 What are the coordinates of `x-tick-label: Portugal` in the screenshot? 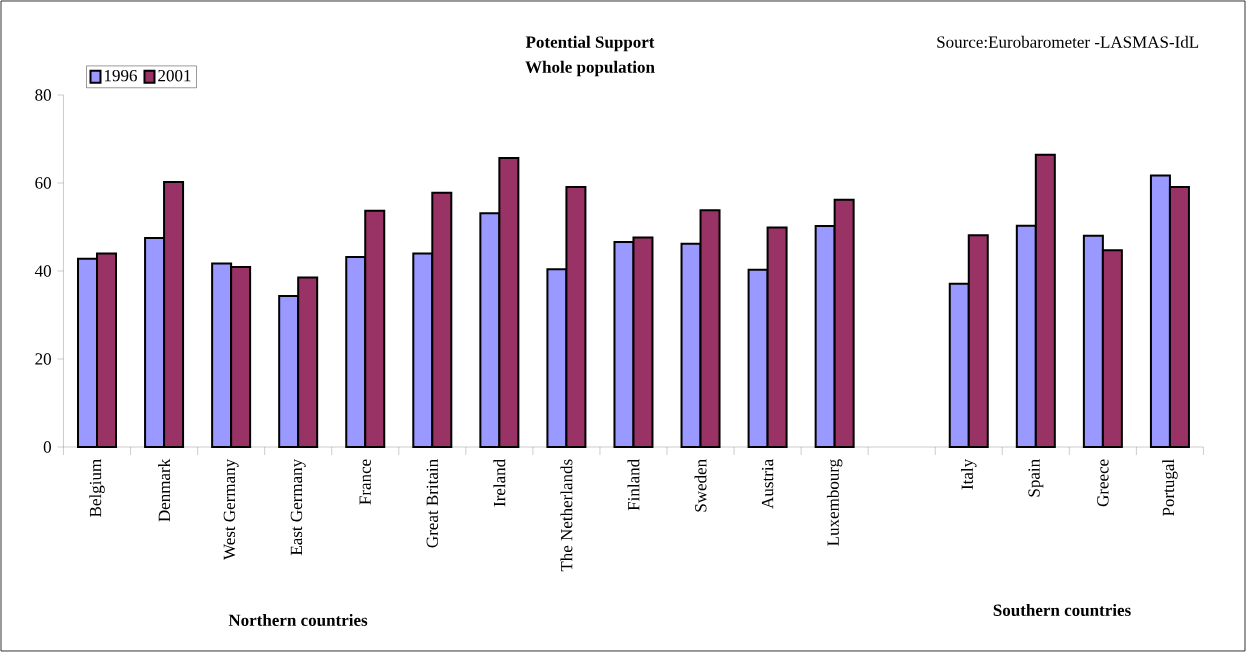 It's located at (1170, 487).